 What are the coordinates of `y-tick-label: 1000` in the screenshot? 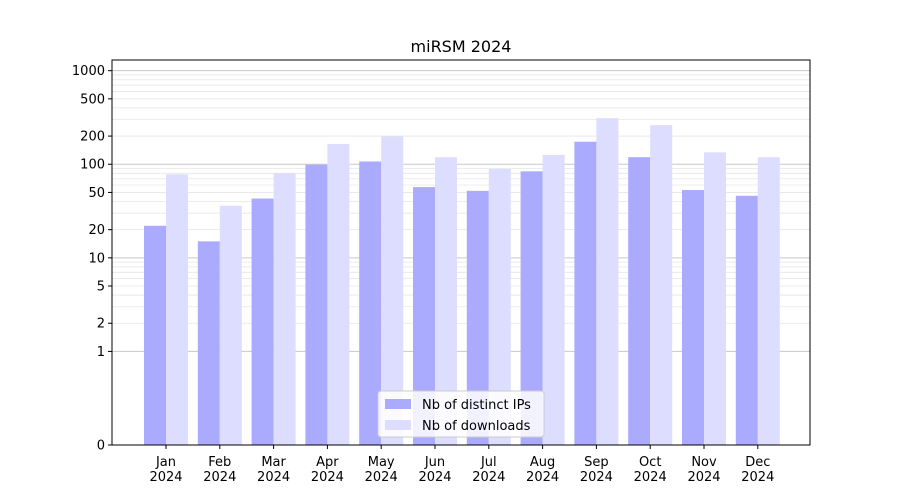 It's located at (88, 71).